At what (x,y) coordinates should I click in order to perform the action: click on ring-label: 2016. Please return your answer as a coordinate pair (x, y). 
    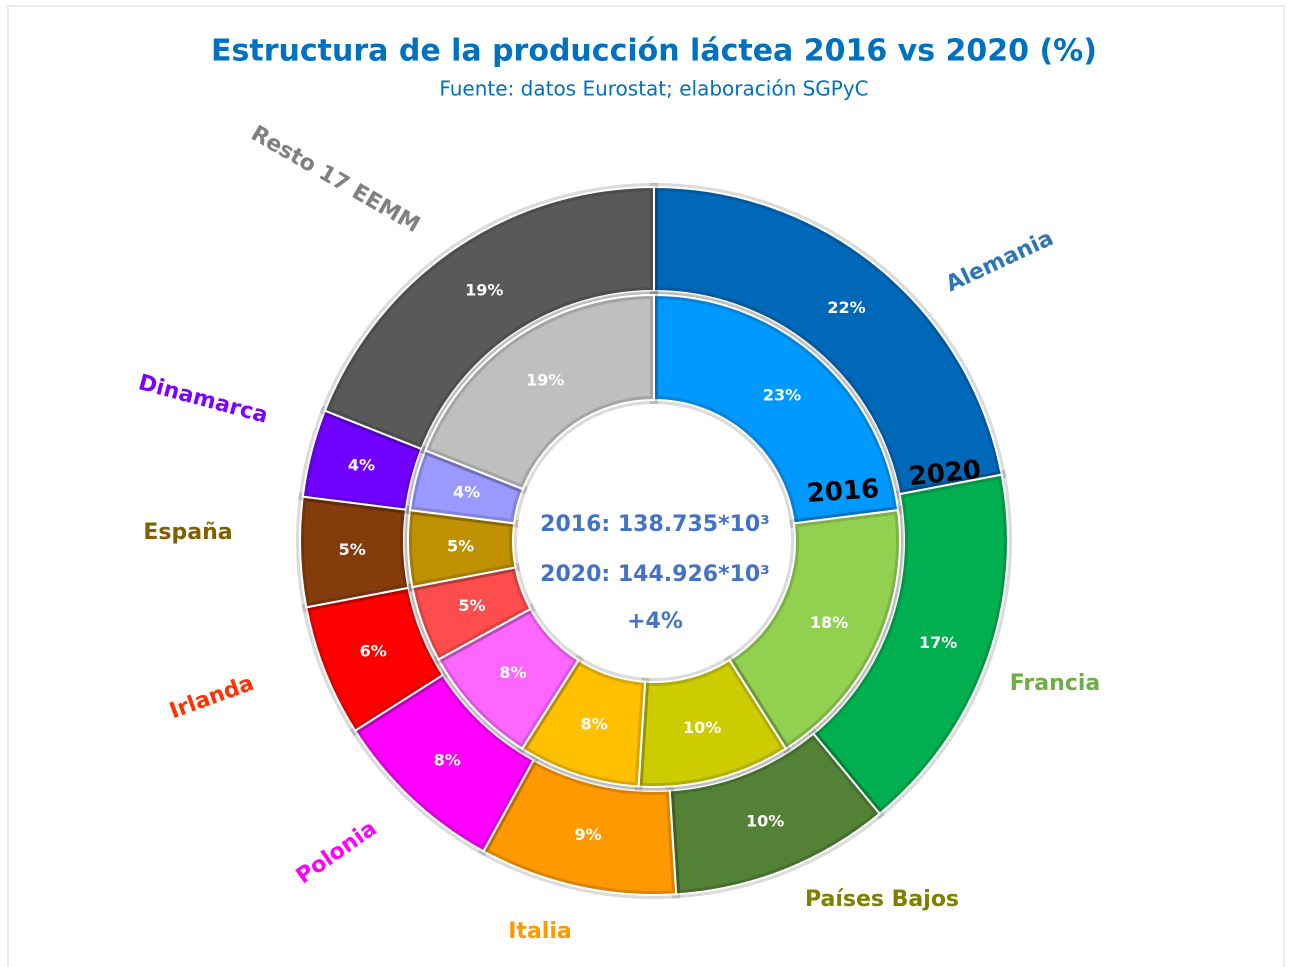
    Looking at the image, I should click on (843, 491).